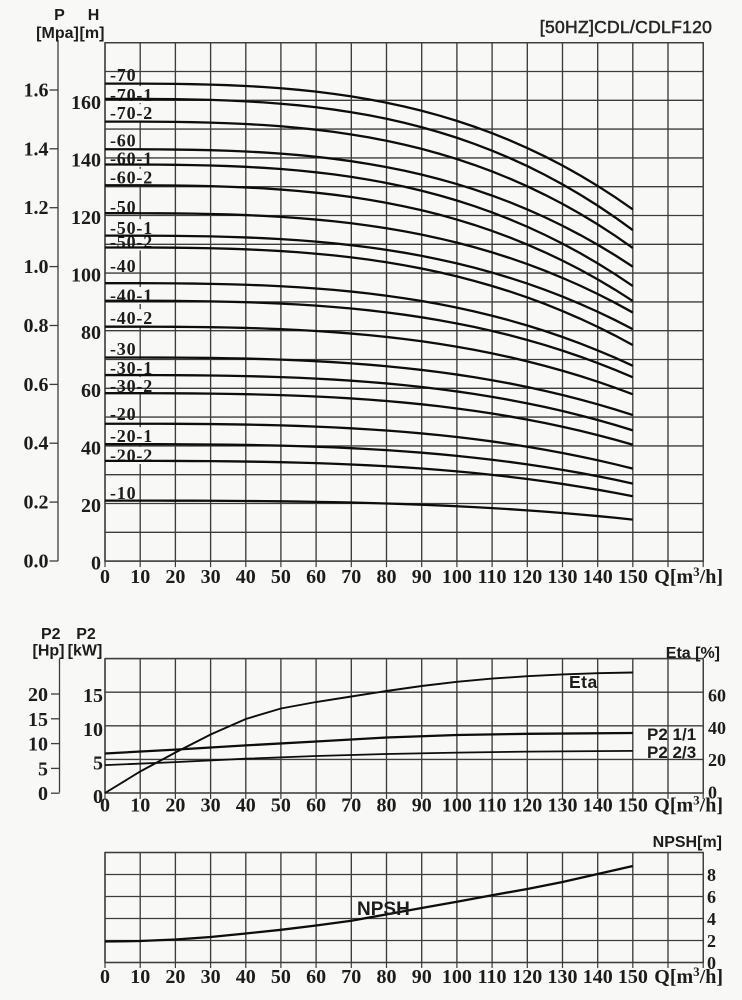 This screenshot has width=742, height=1000. I want to click on svg-text: 2, so click(711, 941).